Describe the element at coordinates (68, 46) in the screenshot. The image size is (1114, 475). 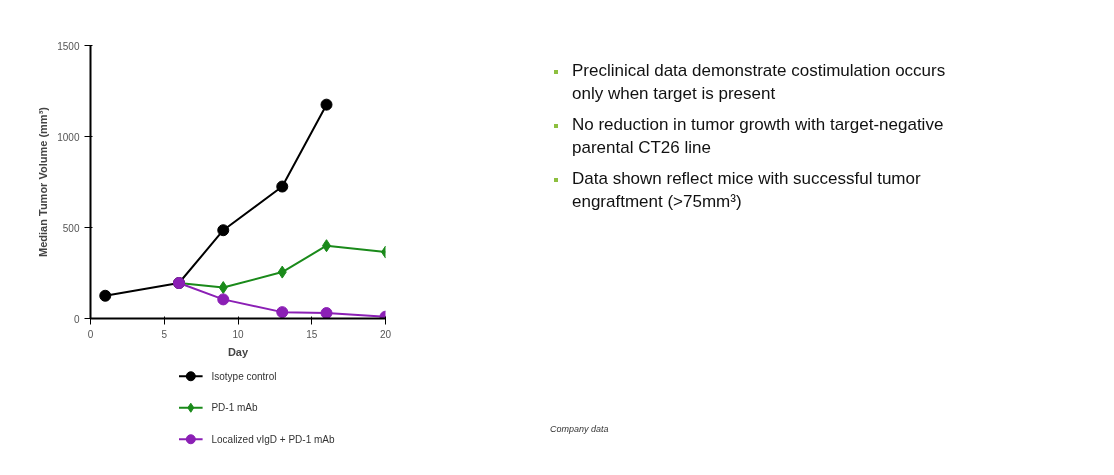
I see `y-tick-label: 1500` at that location.